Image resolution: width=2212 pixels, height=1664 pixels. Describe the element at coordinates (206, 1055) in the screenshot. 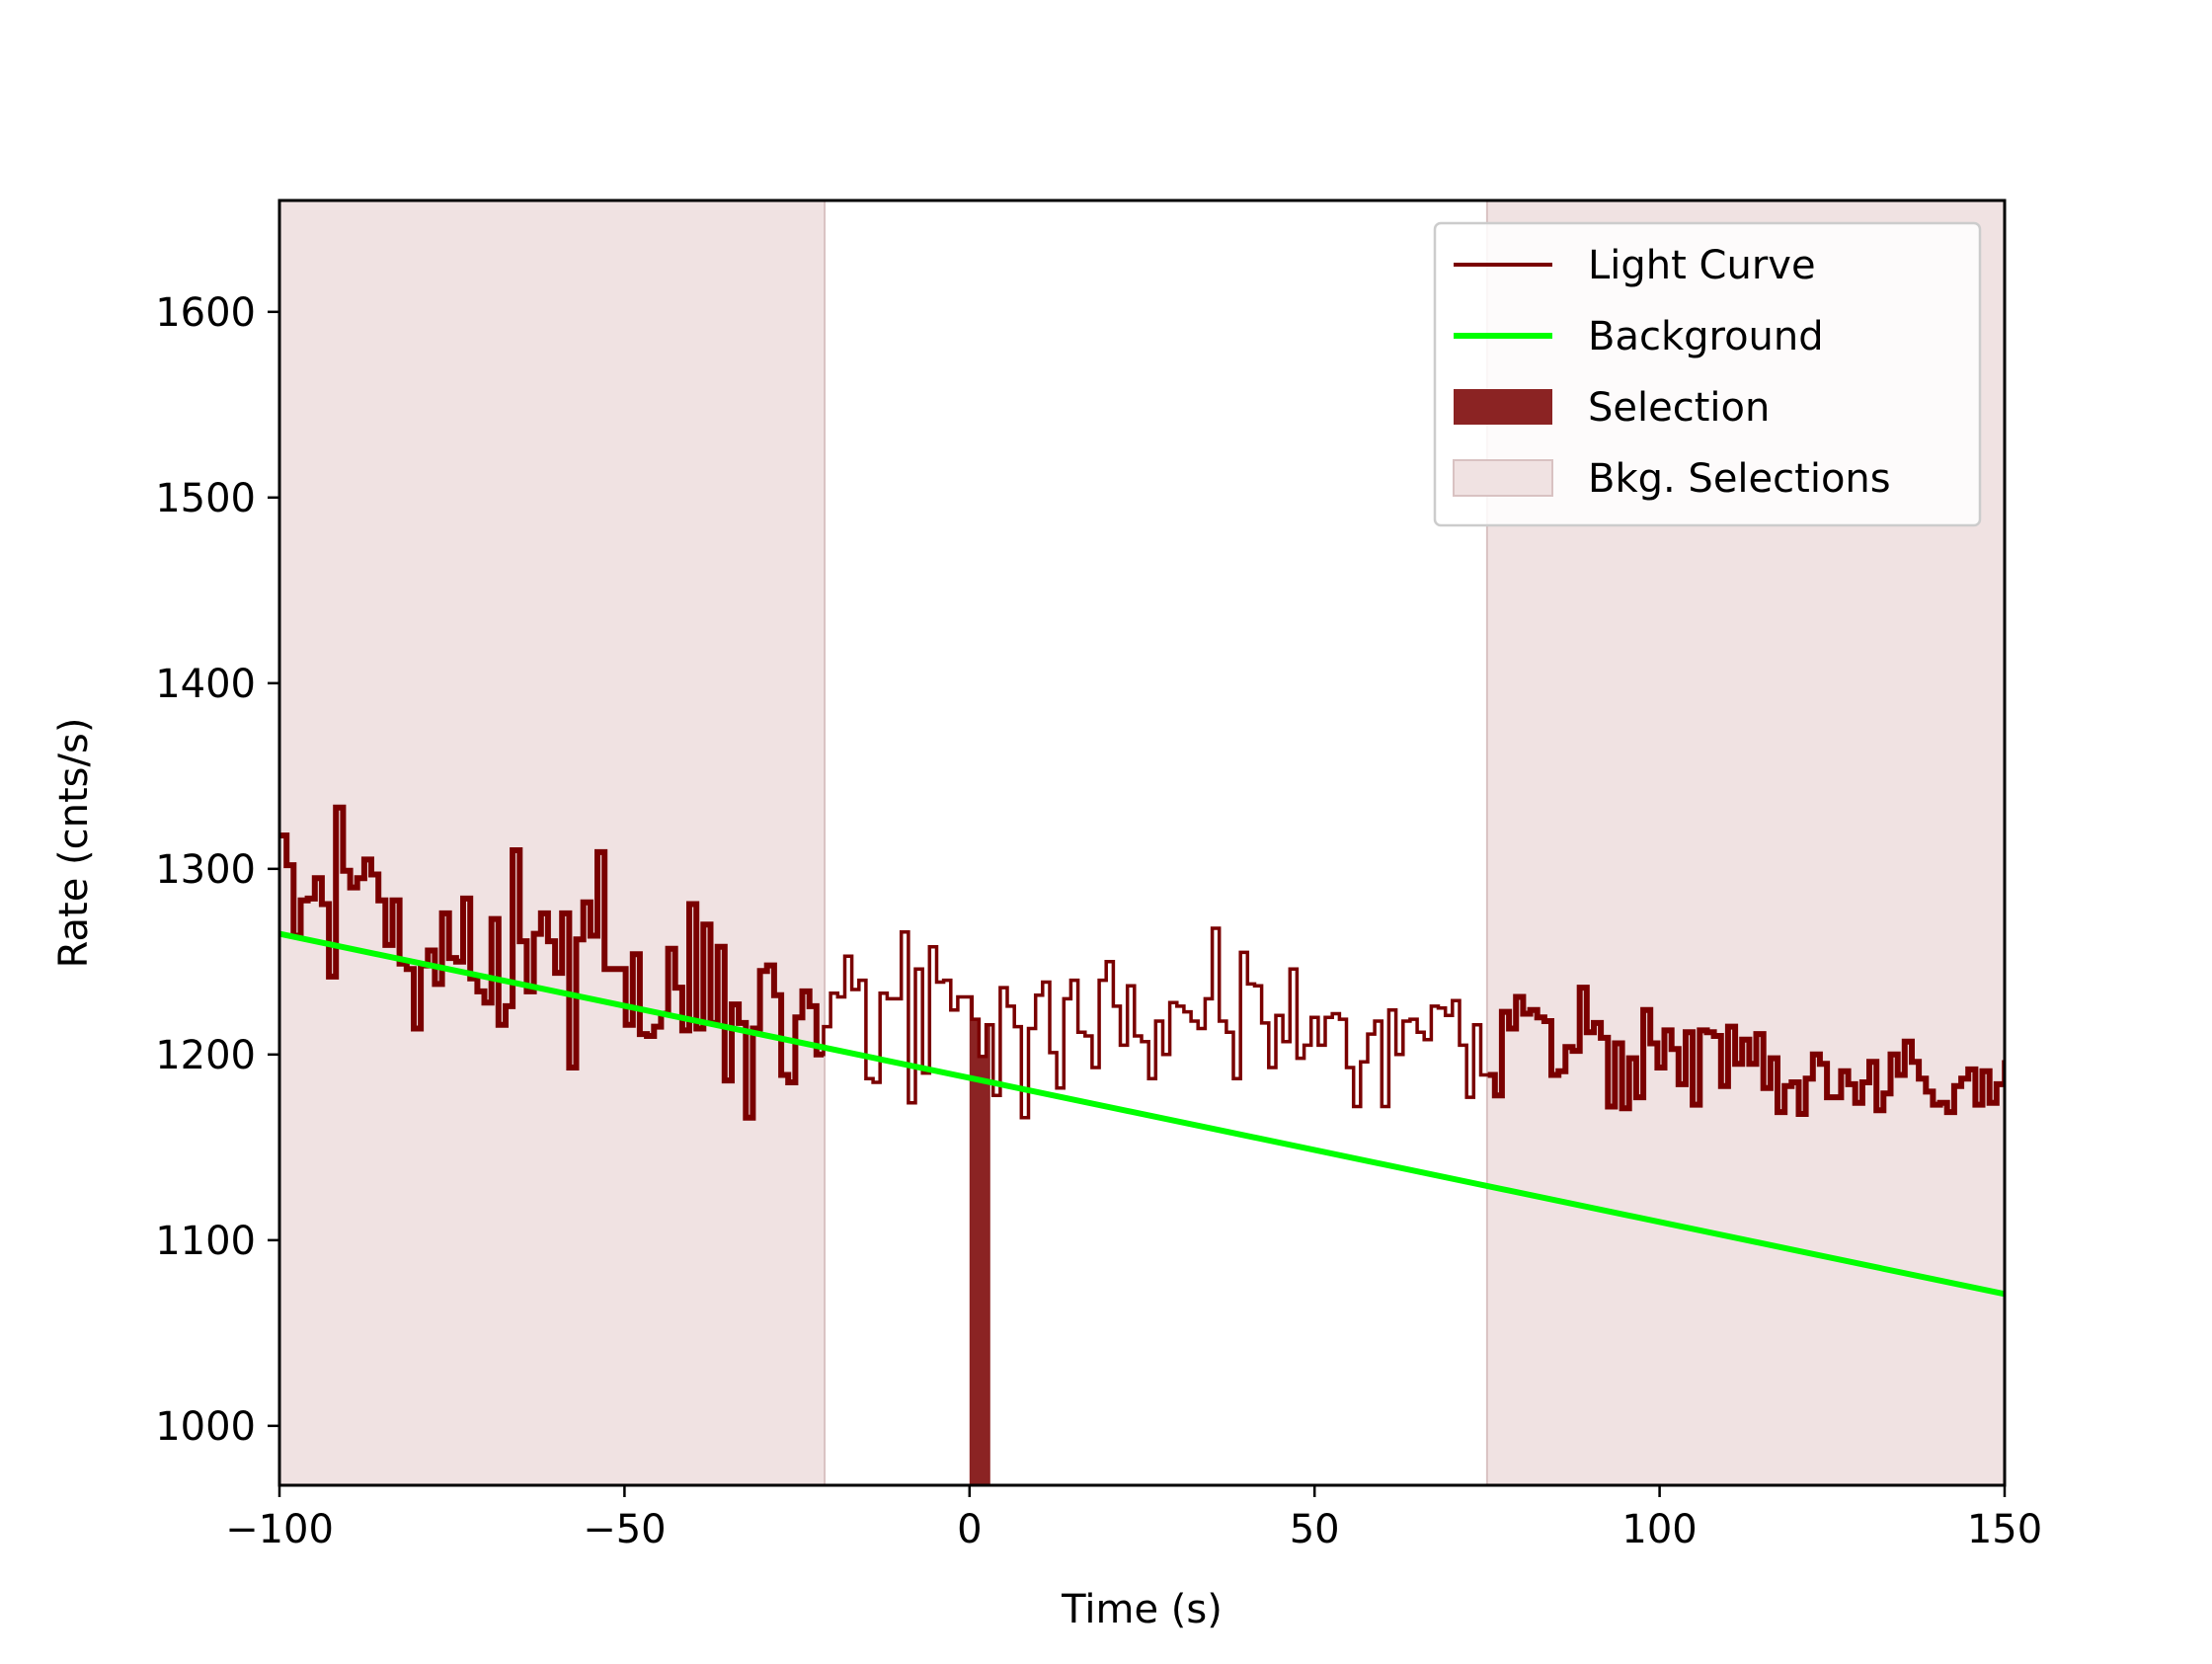

I see `y-tick-label: 1200` at that location.